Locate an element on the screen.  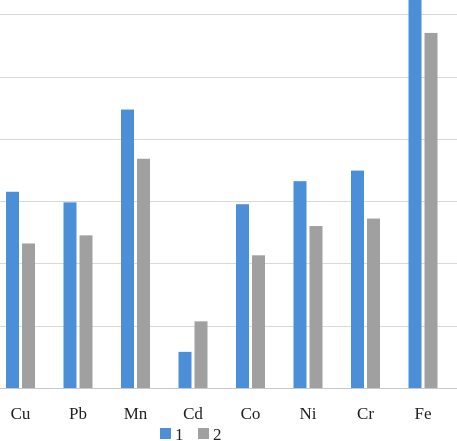
bar-1-pb is located at coordinates (70, 295).